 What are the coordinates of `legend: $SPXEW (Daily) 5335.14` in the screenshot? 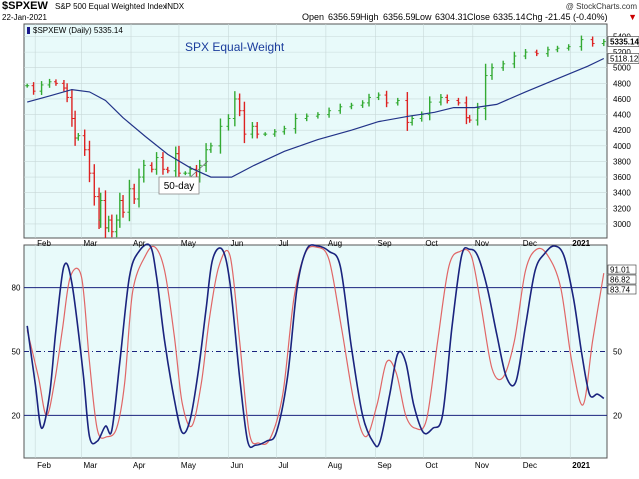 It's located at (75, 30).